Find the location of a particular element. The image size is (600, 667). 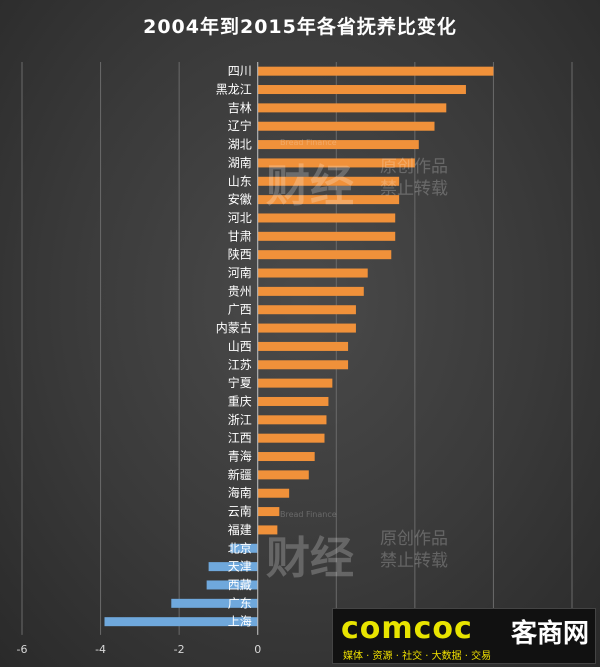

x-tick-label: -6 is located at coordinates (22, 649).